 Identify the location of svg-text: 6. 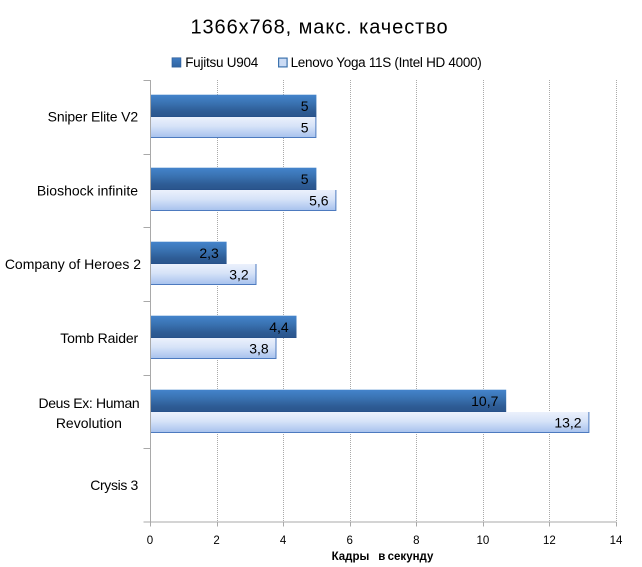
(349, 541).